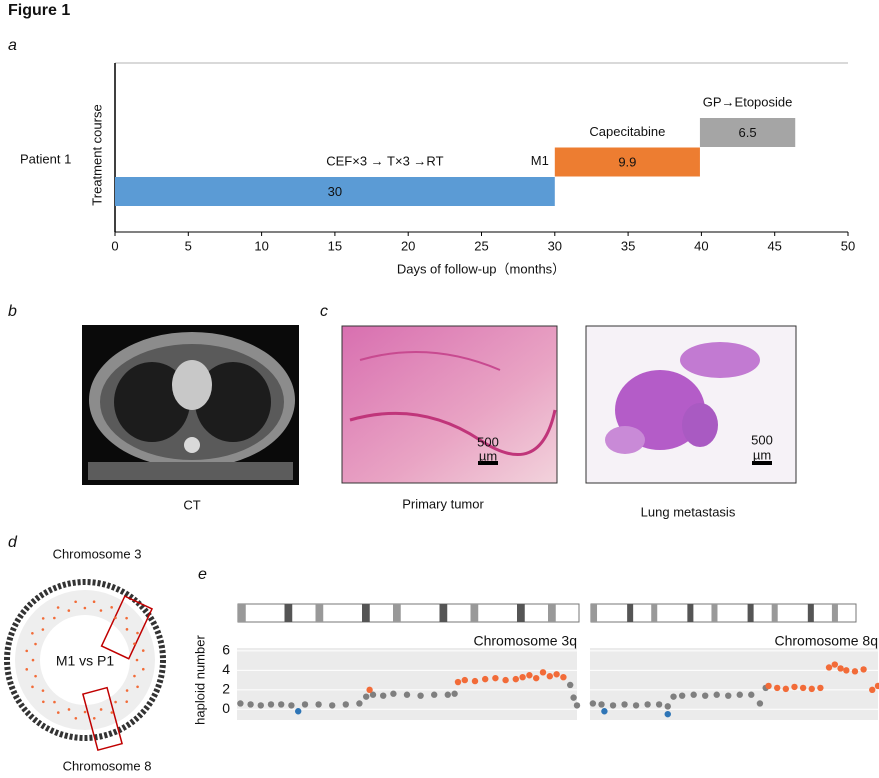 This screenshot has height=778, width=879. Describe the element at coordinates (12, 311) in the screenshot. I see `panel-letter: b` at that location.